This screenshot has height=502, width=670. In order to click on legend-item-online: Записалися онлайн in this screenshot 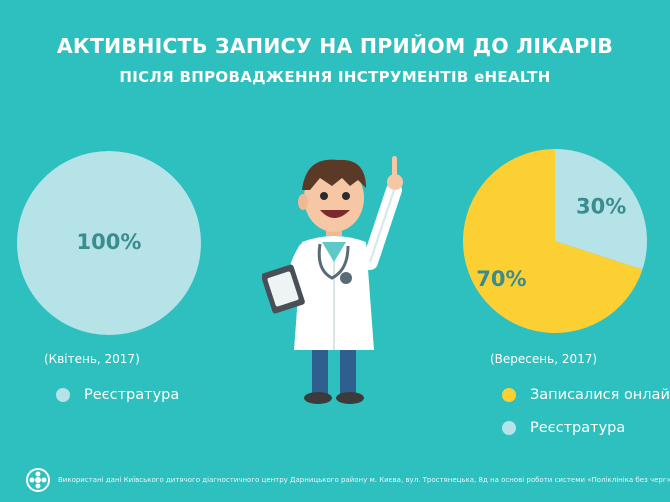, I will do `click(586, 395)`.